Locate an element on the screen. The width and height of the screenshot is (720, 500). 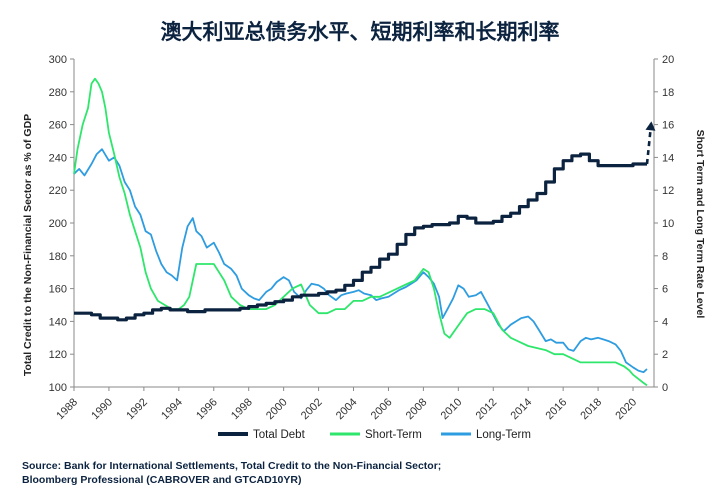
y-left-tick-label: 100 is located at coordinates (58, 388).